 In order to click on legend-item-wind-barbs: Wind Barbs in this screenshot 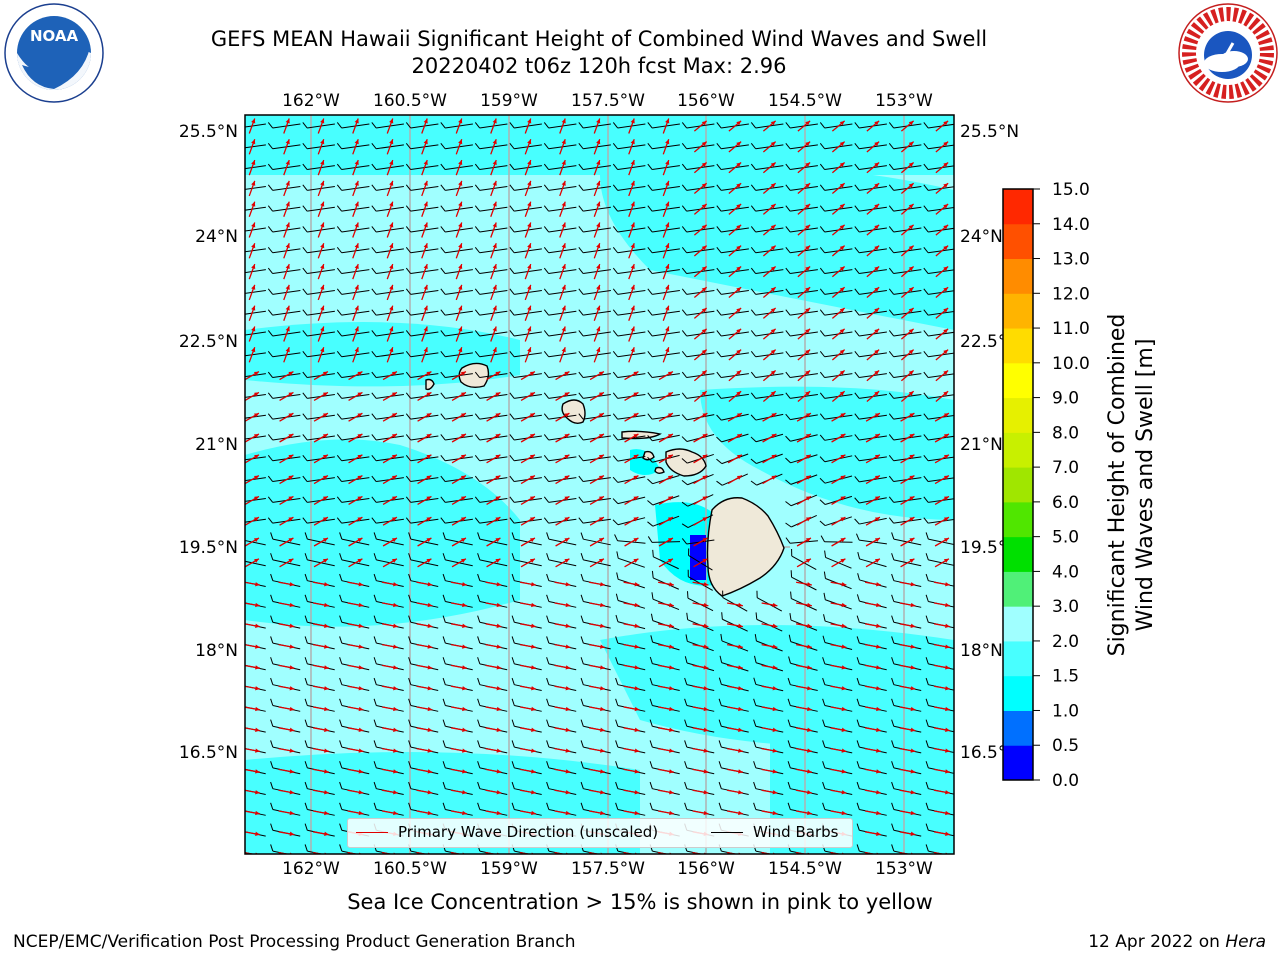, I will do `click(774, 832)`.